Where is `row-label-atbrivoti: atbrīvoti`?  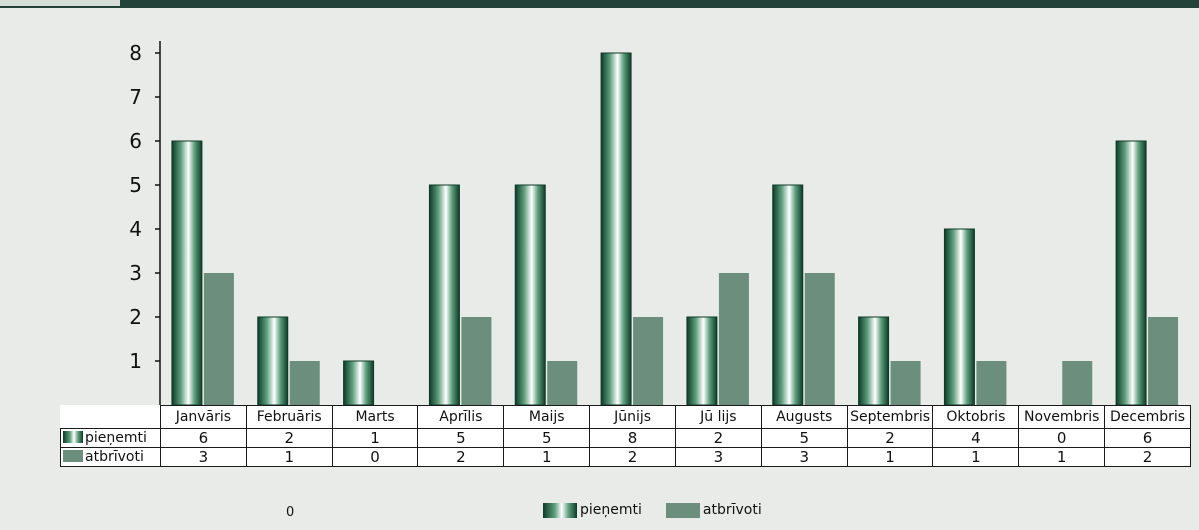
row-label-atbrivoti: atbrīvoti is located at coordinates (110, 457).